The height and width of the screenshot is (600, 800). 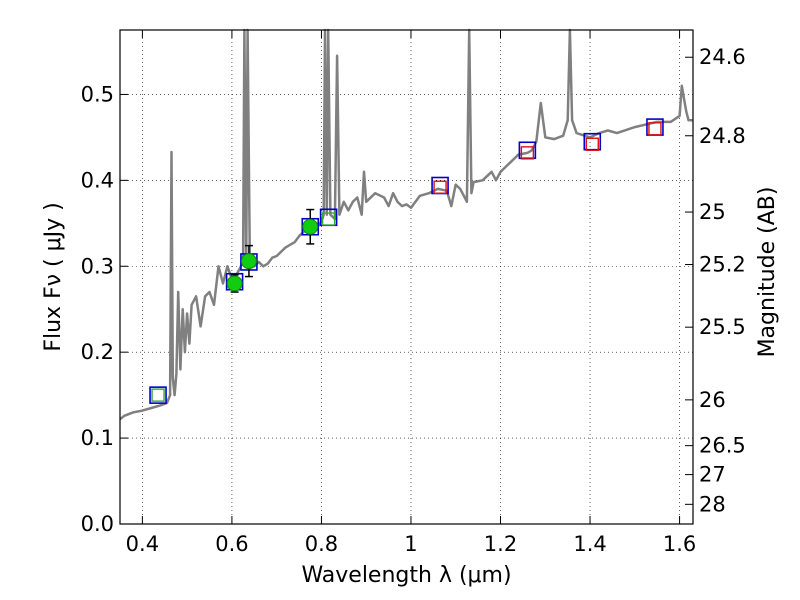 What do you see at coordinates (712, 504) in the screenshot?
I see `right-tick-label: 28` at bounding box center [712, 504].